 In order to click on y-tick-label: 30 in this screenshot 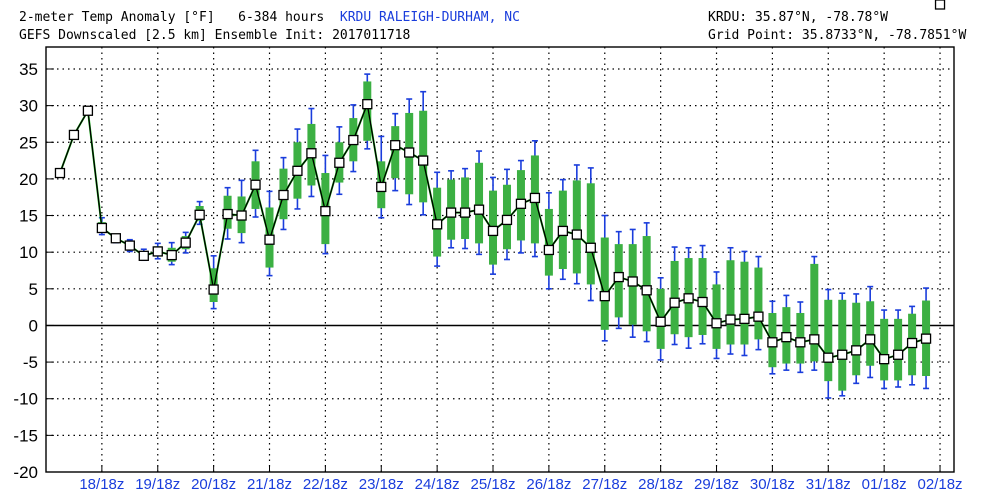, I will do `click(28, 106)`.